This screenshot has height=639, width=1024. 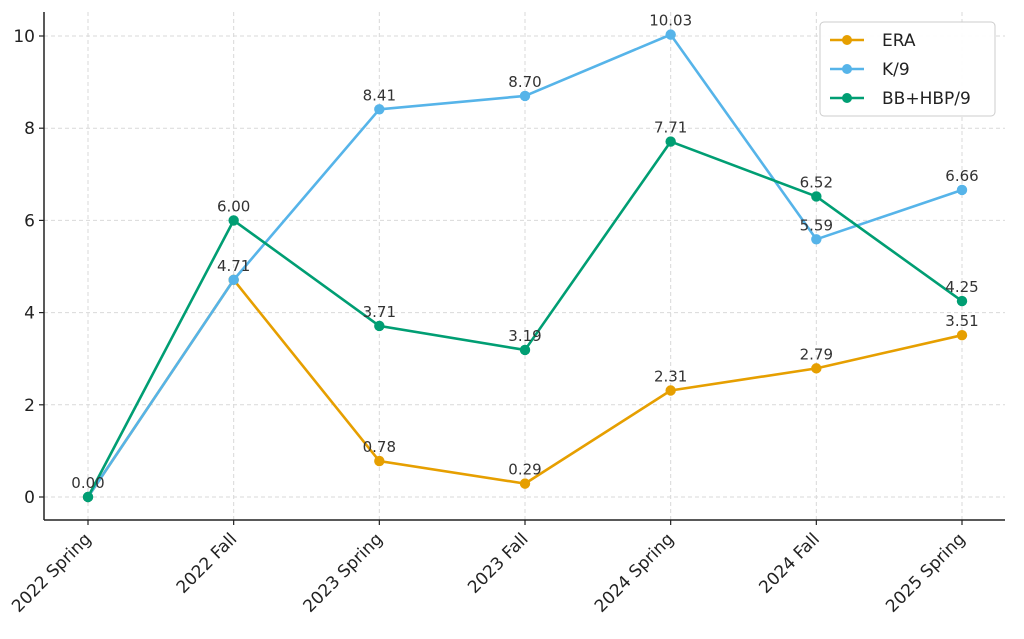 What do you see at coordinates (29, 314) in the screenshot?
I see `y-tick-label: 4` at bounding box center [29, 314].